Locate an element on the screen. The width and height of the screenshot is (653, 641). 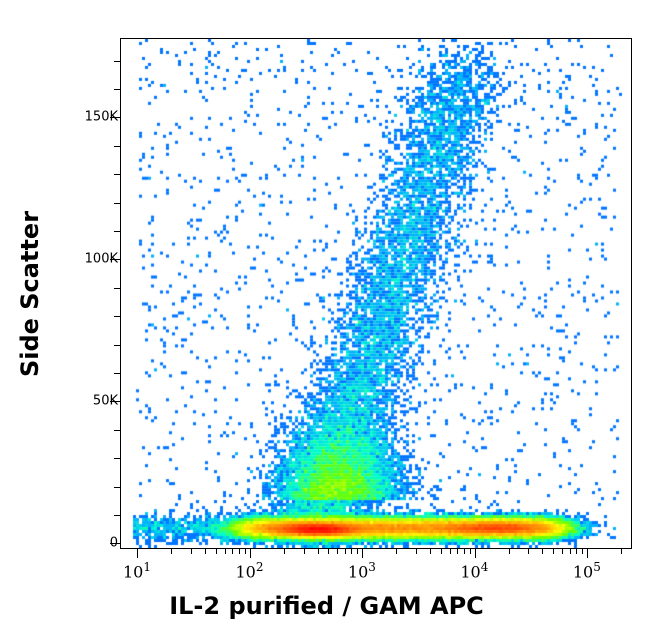
y-tick-label: 150K is located at coordinates (101, 117).